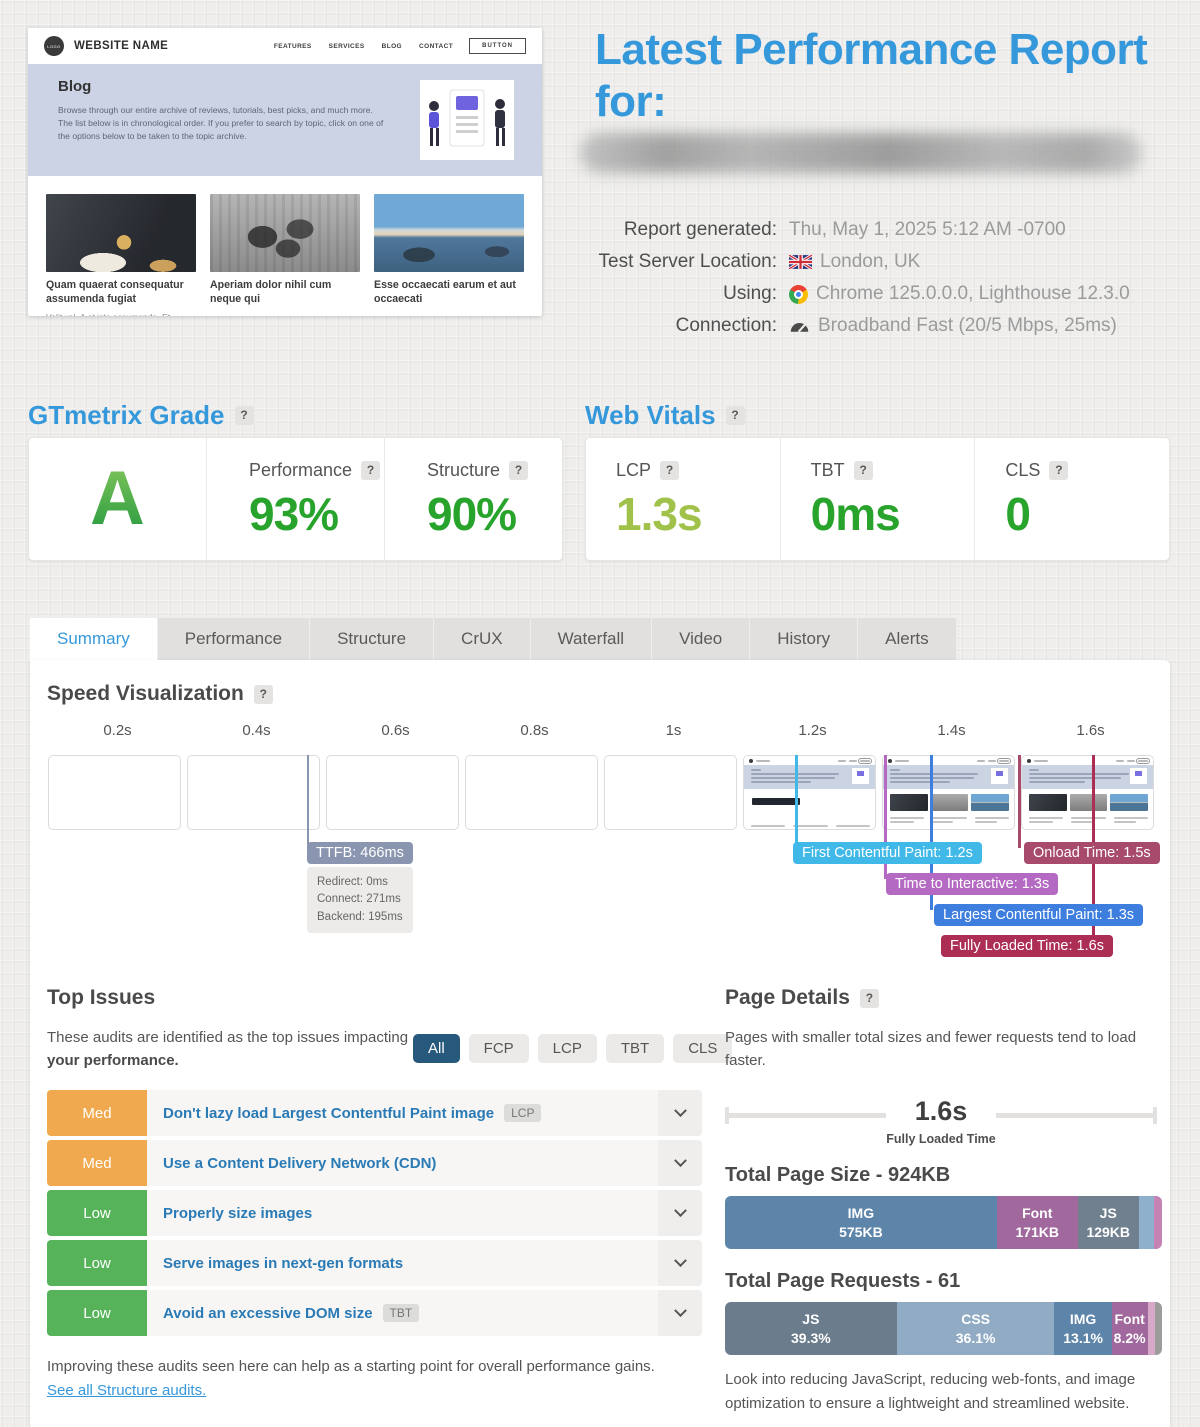  Describe the element at coordinates (827, 470) in the screenshot. I see `tbt-label: TBT` at that location.